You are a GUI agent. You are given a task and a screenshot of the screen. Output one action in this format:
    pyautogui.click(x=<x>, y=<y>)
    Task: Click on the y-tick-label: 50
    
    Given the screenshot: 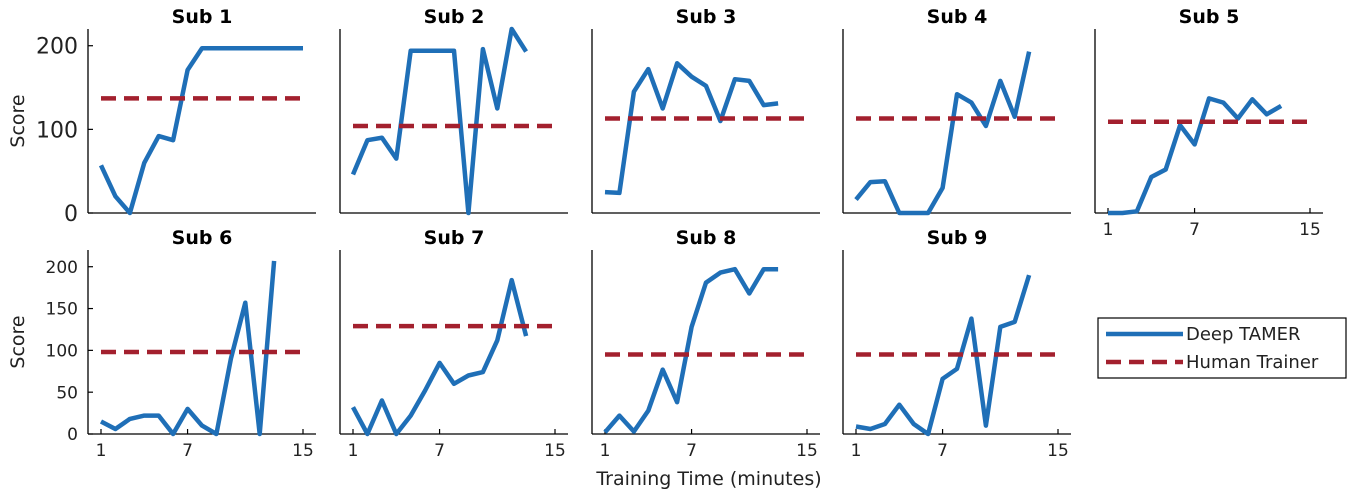 What is the action you would take?
    pyautogui.click(x=67, y=393)
    